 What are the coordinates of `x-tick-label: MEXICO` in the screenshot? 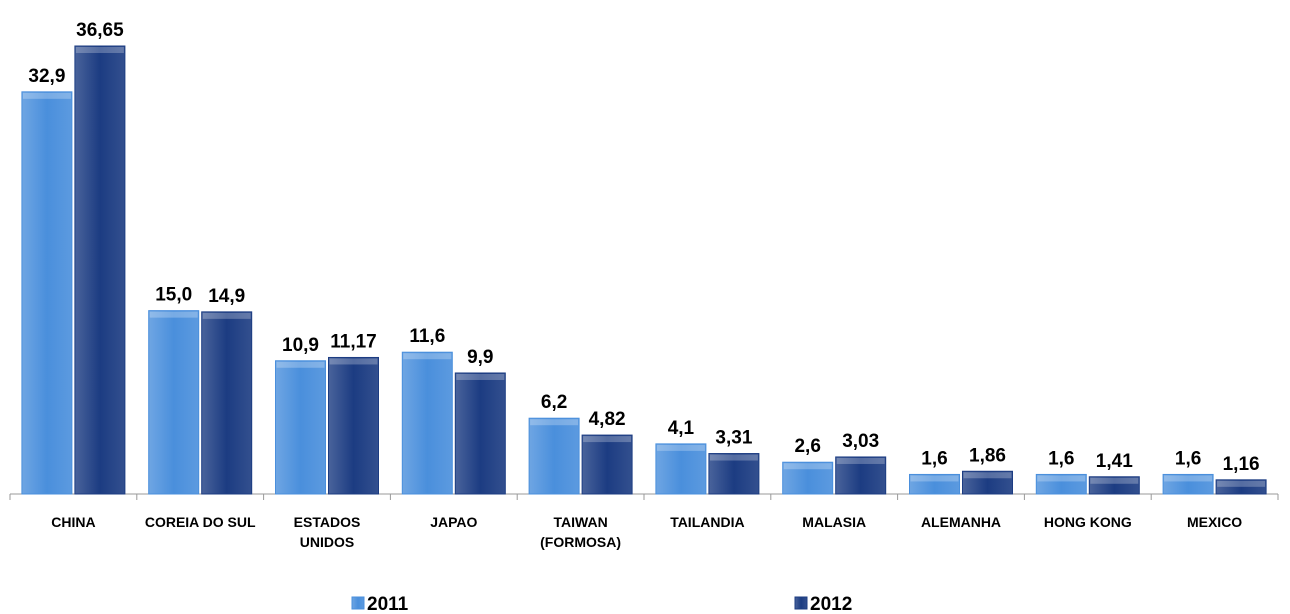 It's located at (1214, 522).